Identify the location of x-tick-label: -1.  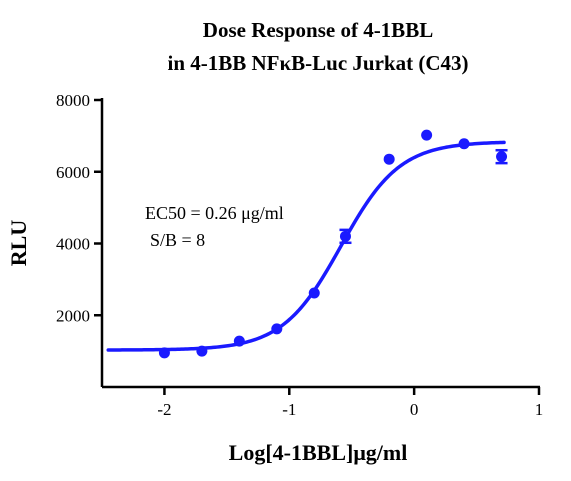
(289, 409).